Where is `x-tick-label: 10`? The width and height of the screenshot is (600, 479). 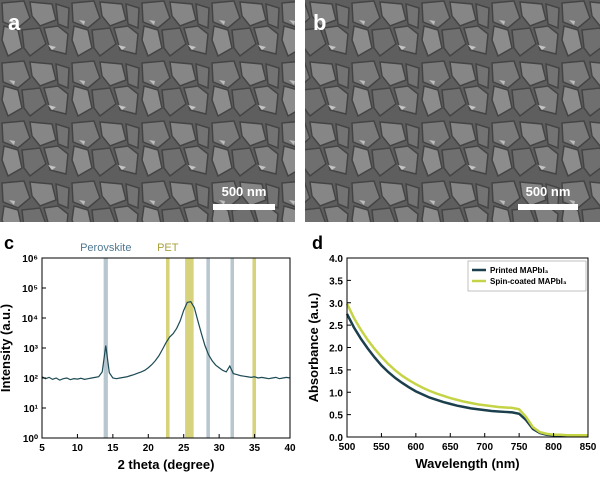 x-tick-label: 10 is located at coordinates (78, 448).